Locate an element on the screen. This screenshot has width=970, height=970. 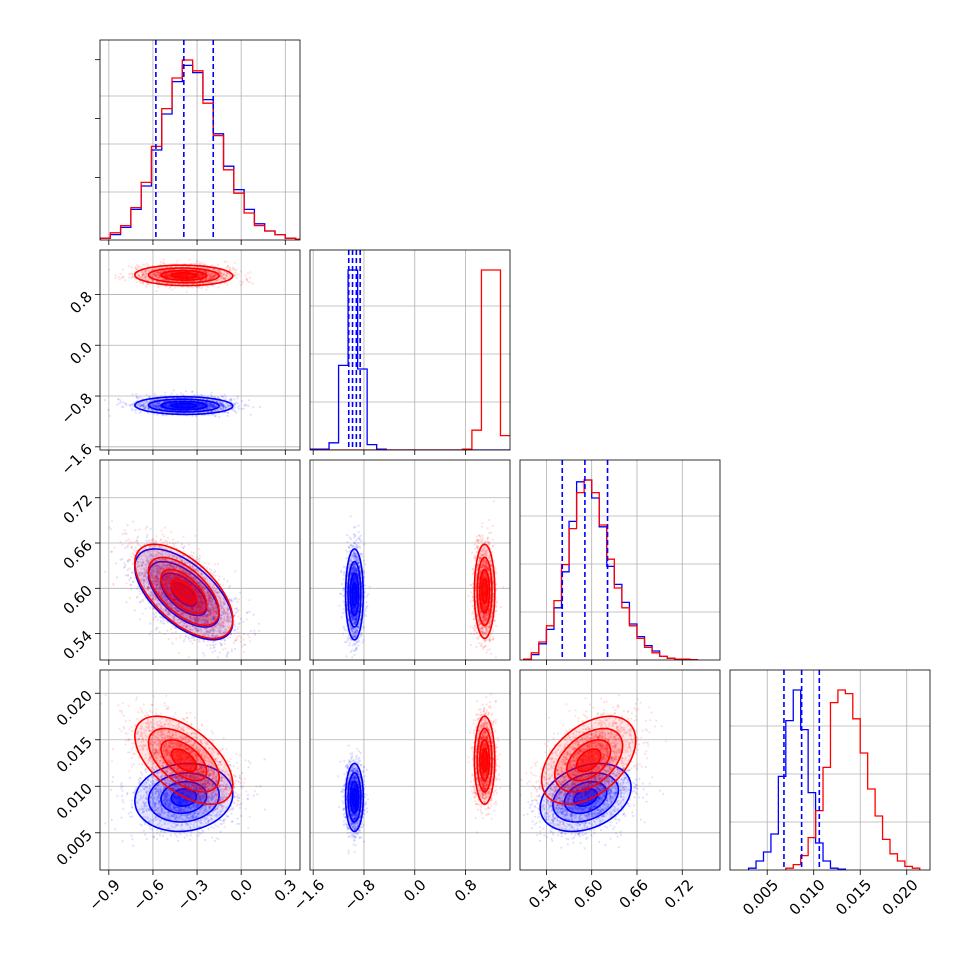
x-tick-label: −0.9 is located at coordinates (104, 895).